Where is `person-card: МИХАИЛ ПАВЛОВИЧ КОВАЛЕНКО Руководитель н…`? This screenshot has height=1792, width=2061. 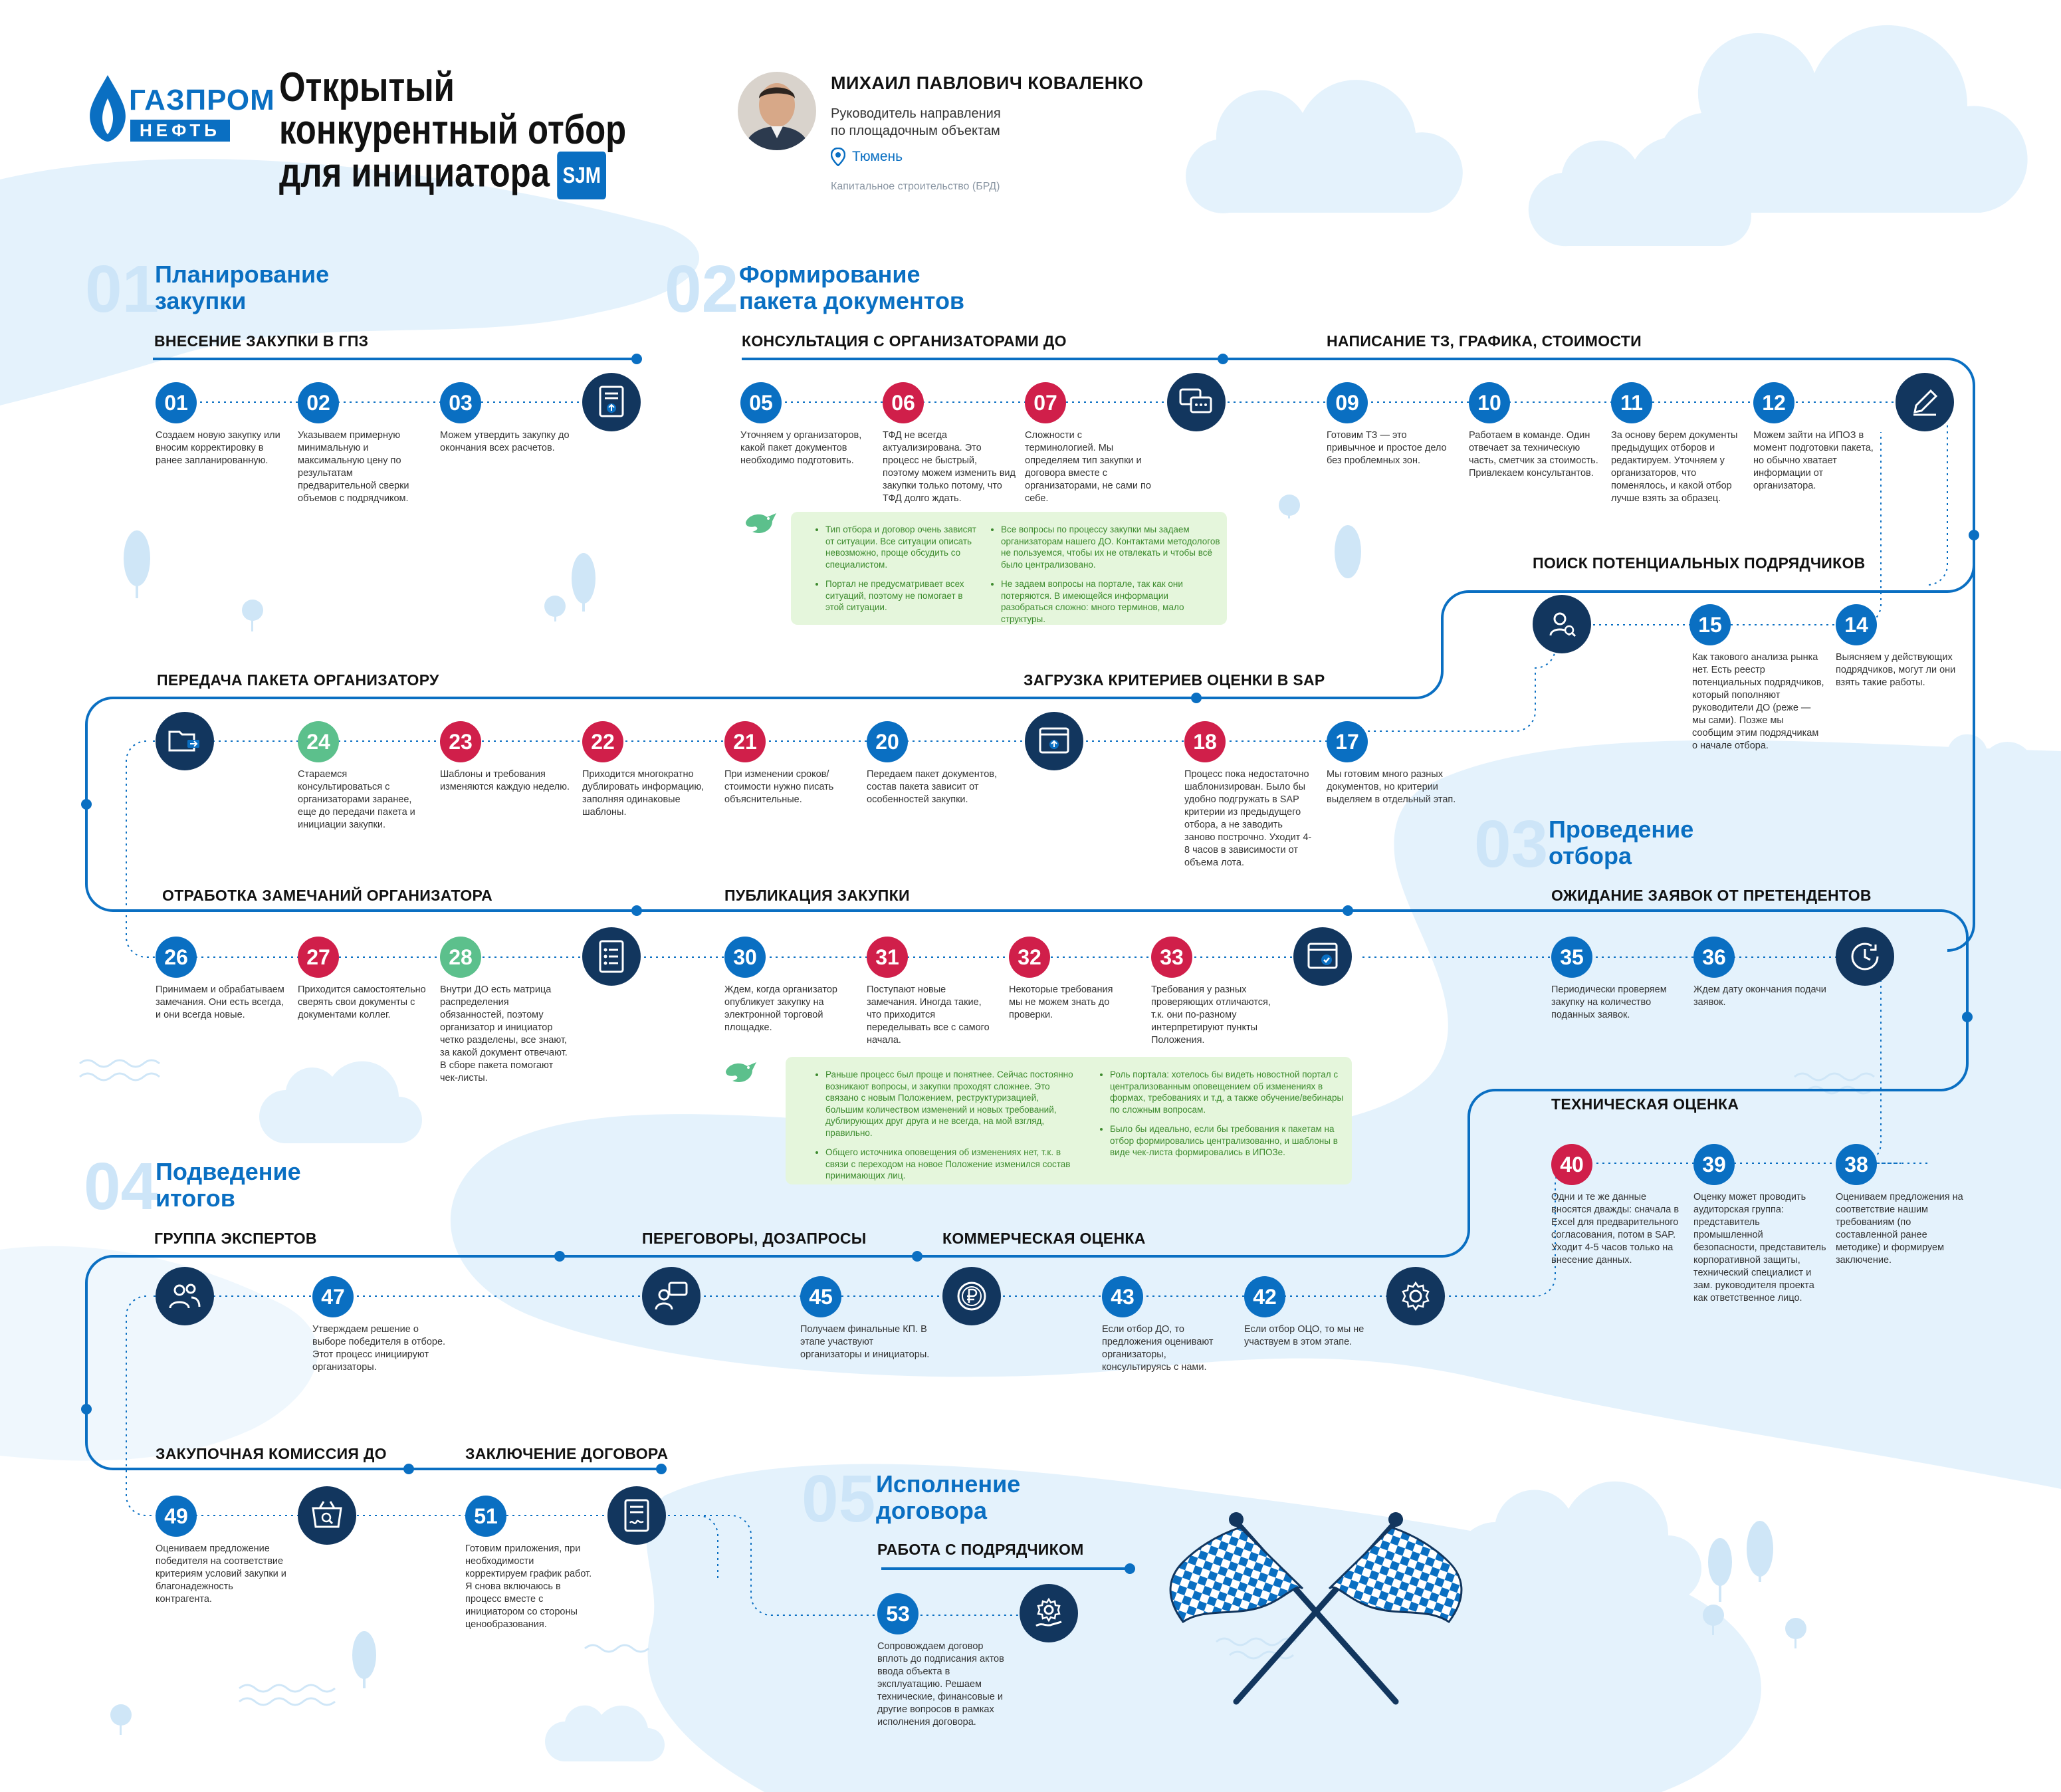
person-card: МИХАИЛ ПАВЛОВИЧ КОВАЛЕНКО Руководитель н… is located at coordinates (970, 132).